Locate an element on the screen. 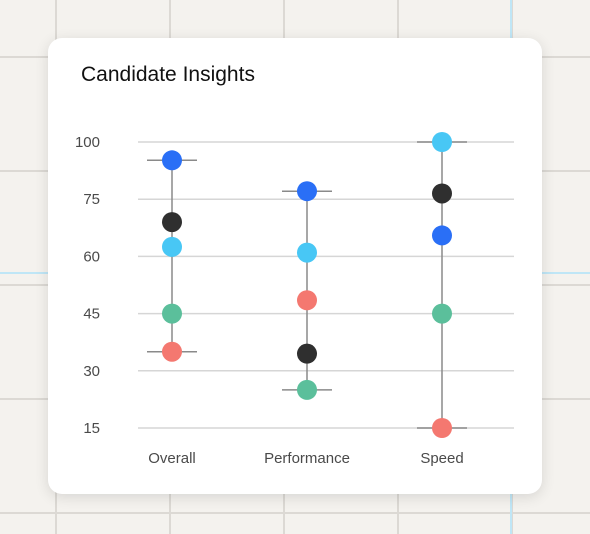 Image resolution: width=590 pixels, height=534 pixels. y-tick-label: 100 is located at coordinates (87, 142).